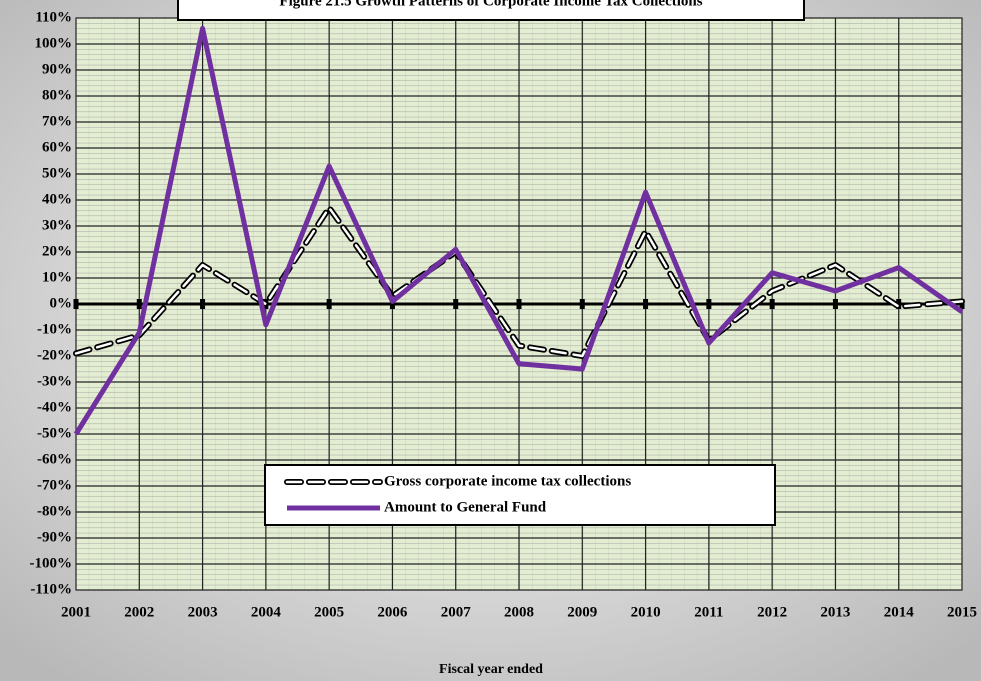 Image resolution: width=981 pixels, height=681 pixels. I want to click on y-tick-label: -90%, so click(54, 537).